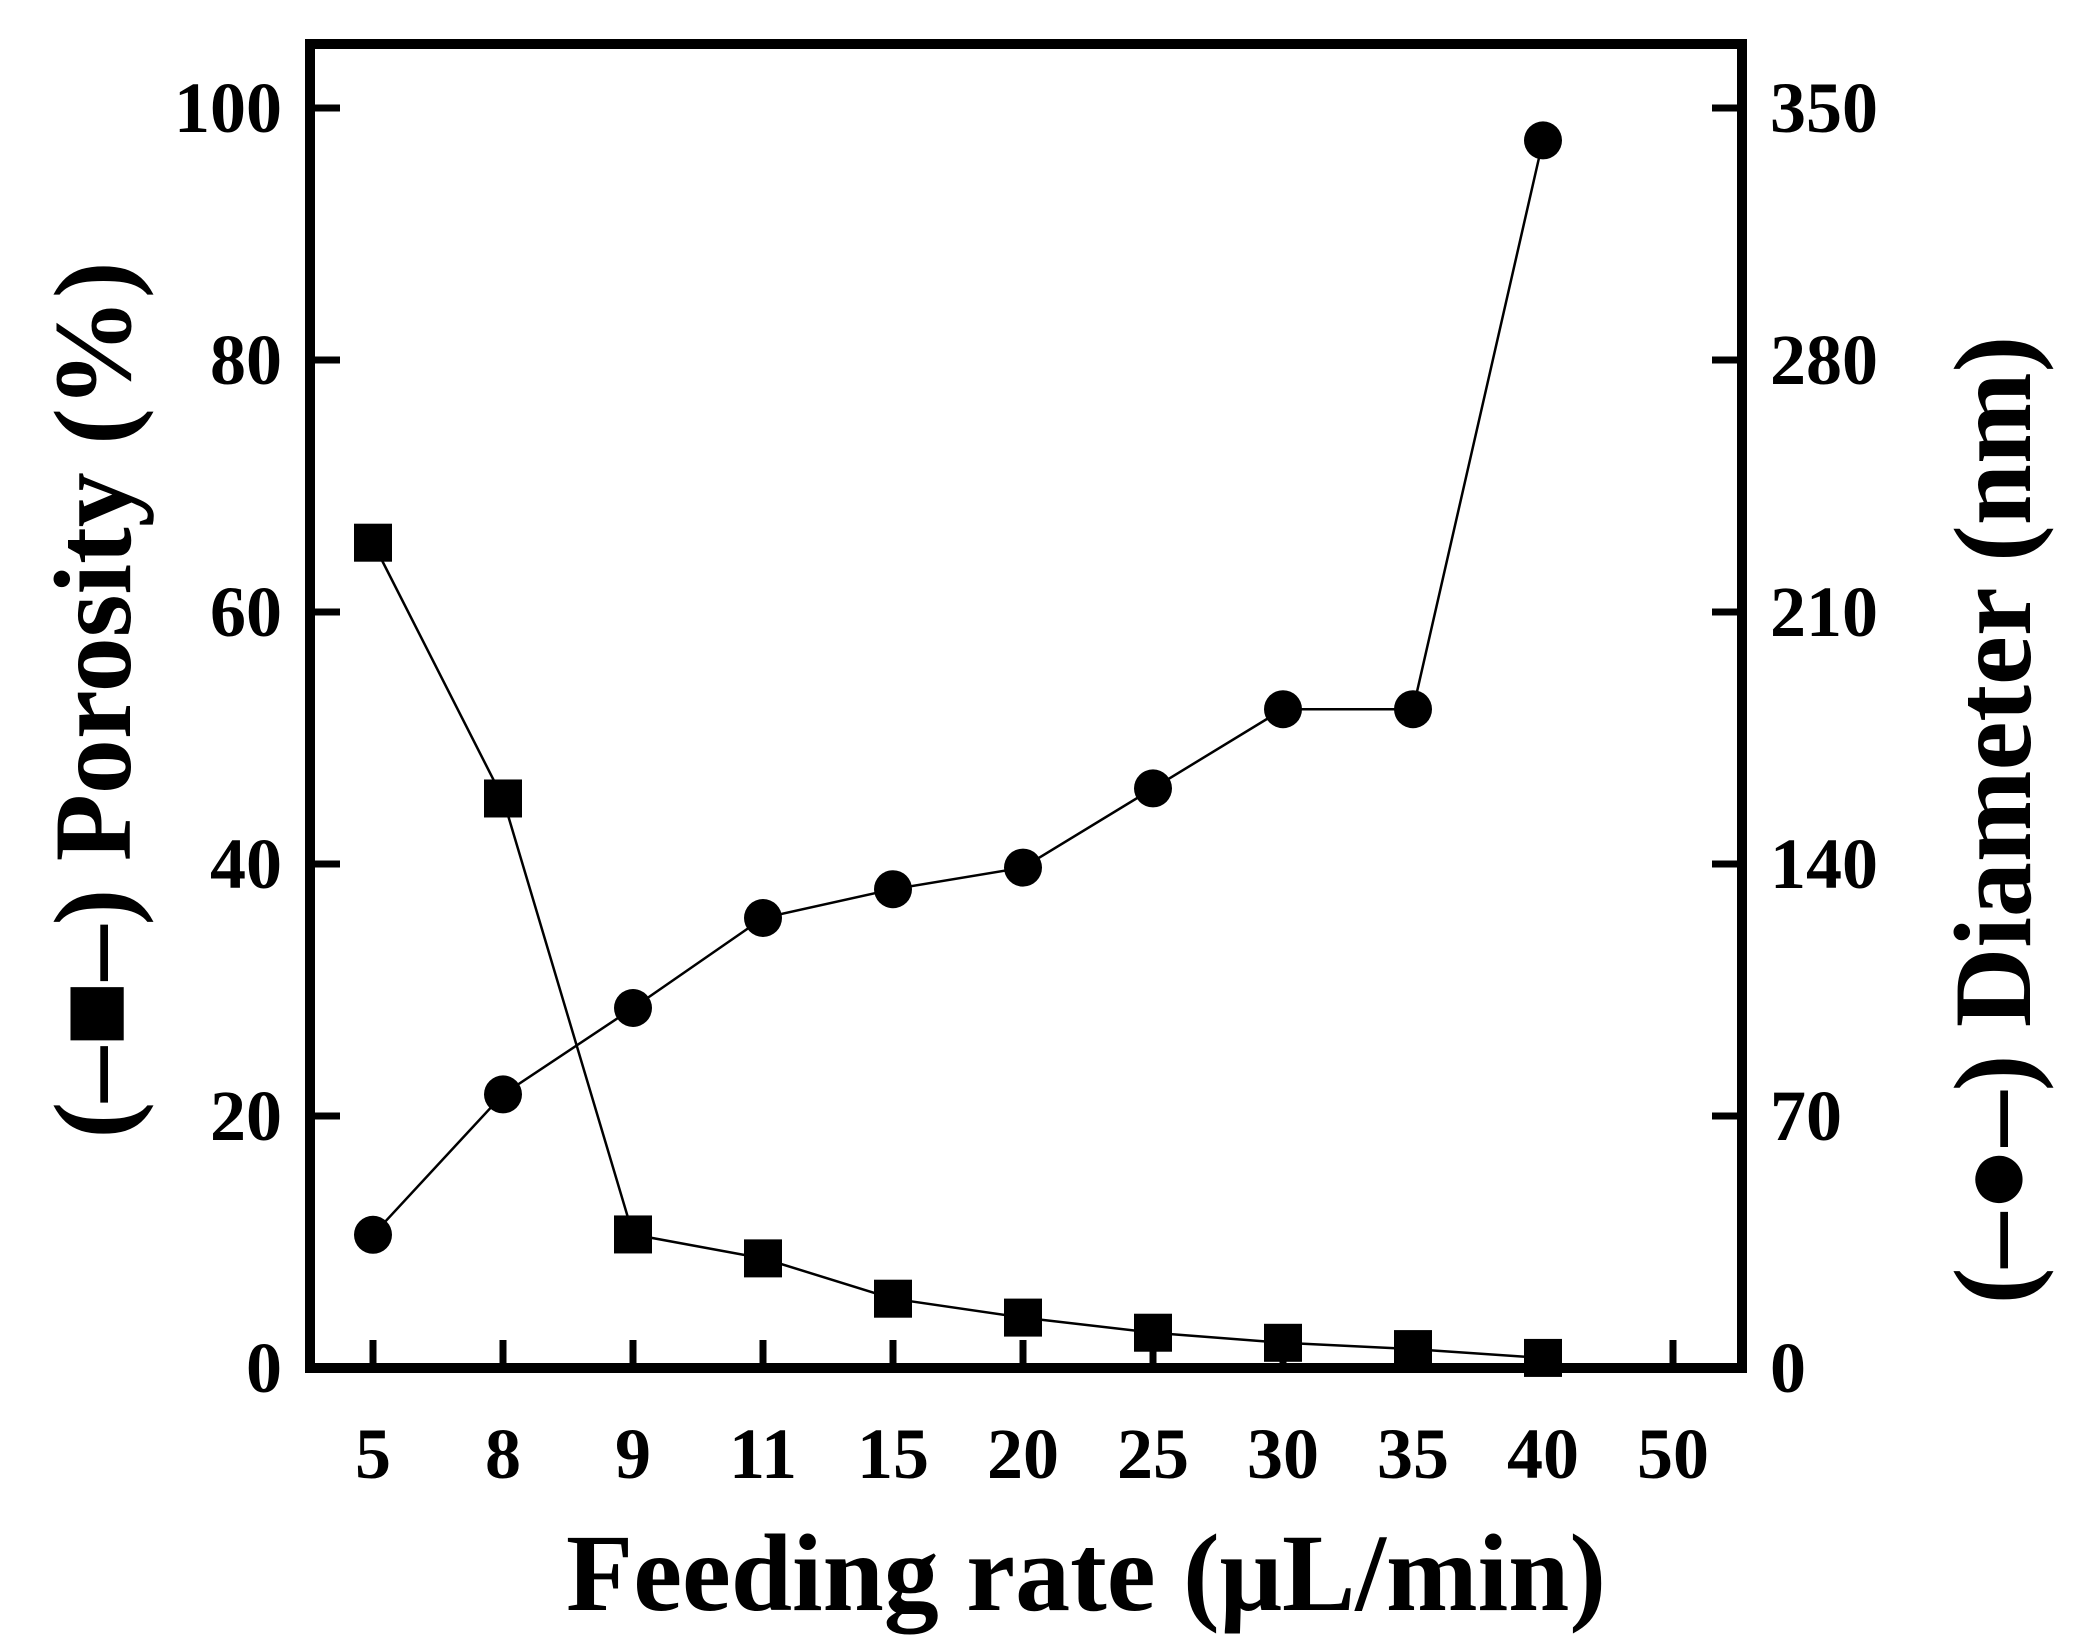 The width and height of the screenshot is (2082, 1644). I want to click on y-left-tick-label: 20, so click(246, 1116).